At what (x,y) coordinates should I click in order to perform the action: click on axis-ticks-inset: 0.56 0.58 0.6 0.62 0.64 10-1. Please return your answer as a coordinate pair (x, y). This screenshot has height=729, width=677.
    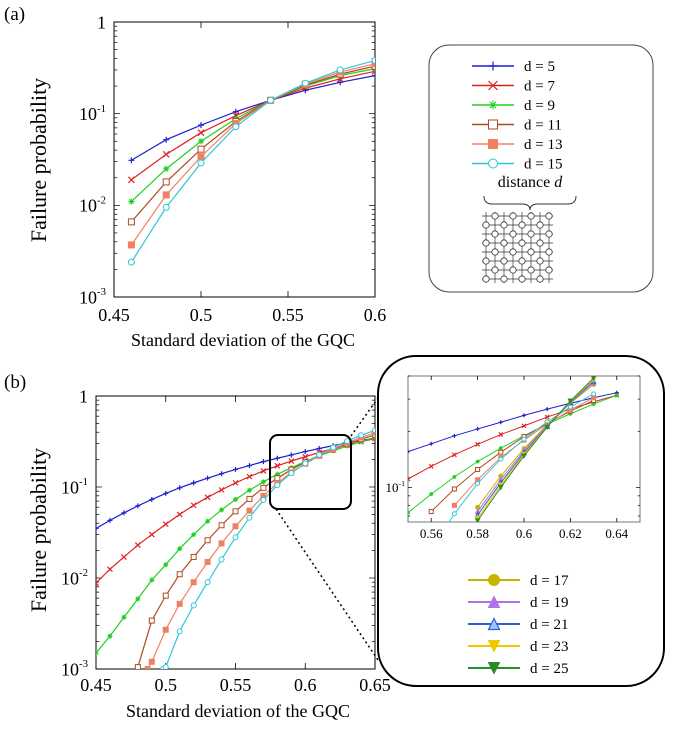
    Looking at the image, I should click on (513, 458).